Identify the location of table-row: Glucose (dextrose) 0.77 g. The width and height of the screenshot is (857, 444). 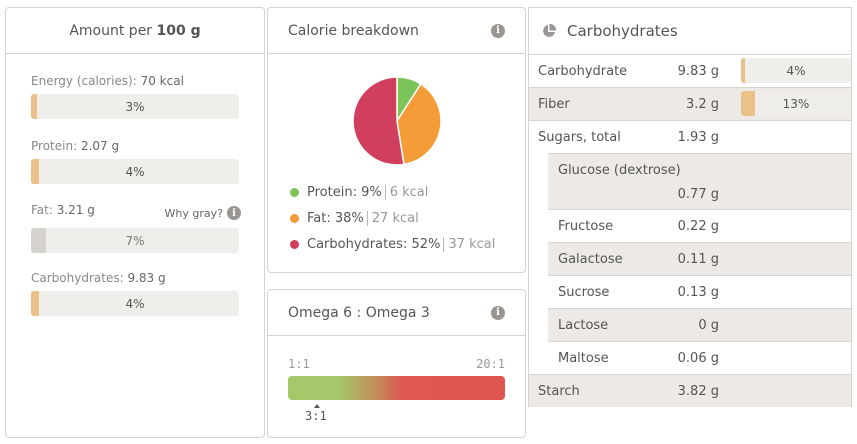
(699, 181).